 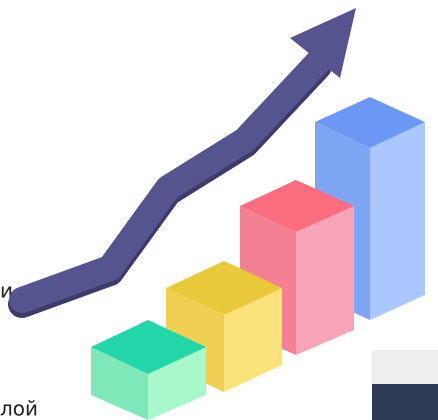 What do you see at coordinates (19, 408) in the screenshot?
I see `text-fragment: лой` at bounding box center [19, 408].